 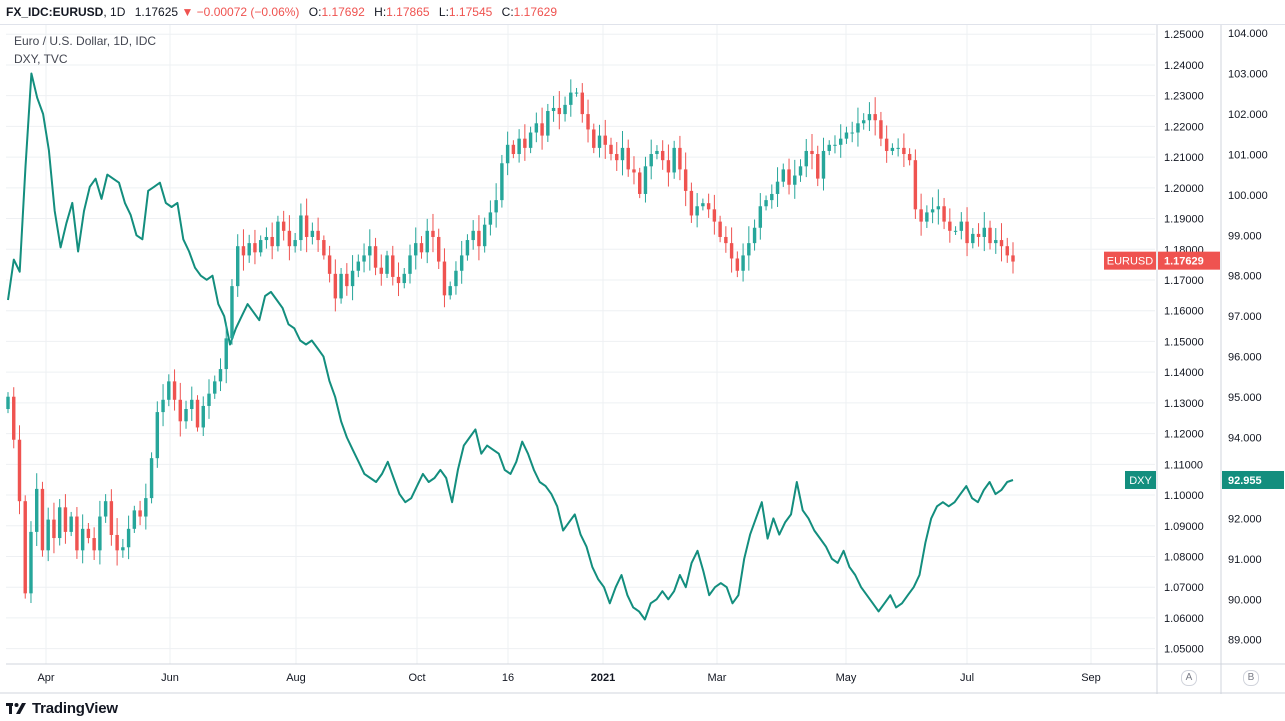 What do you see at coordinates (118, 12) in the screenshot?
I see `interval: 1D` at bounding box center [118, 12].